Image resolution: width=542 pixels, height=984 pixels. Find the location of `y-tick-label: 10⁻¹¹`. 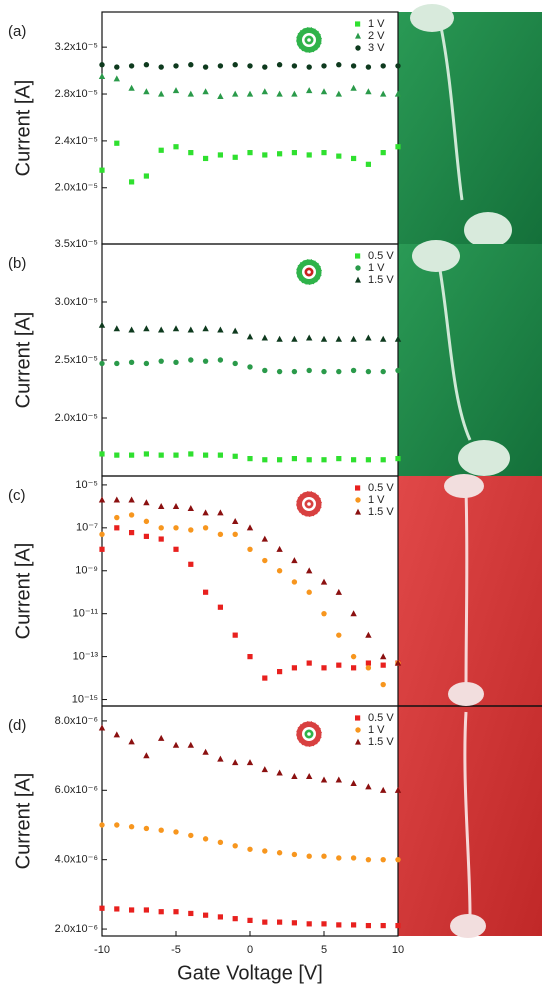

y-tick-label: 10⁻¹¹ is located at coordinates (86, 614).